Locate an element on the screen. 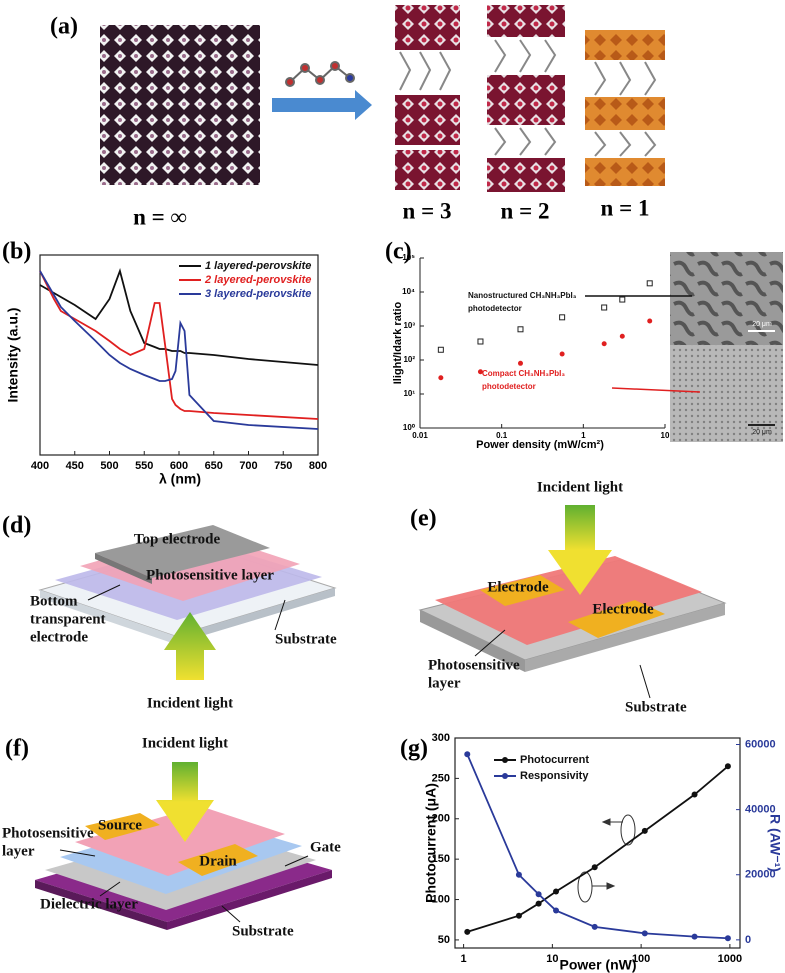 The height and width of the screenshot is (973, 785). lattice-image is located at coordinates (180, 105).